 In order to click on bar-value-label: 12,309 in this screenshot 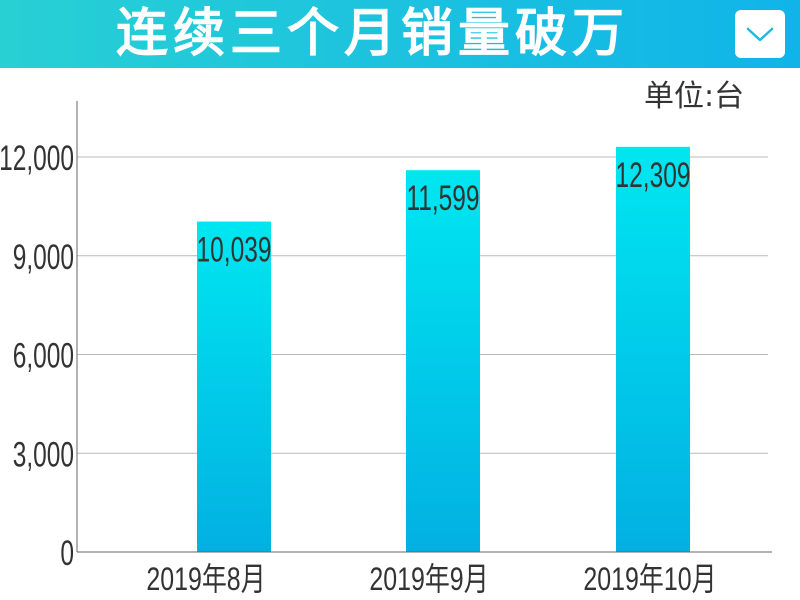, I will do `click(653, 176)`.